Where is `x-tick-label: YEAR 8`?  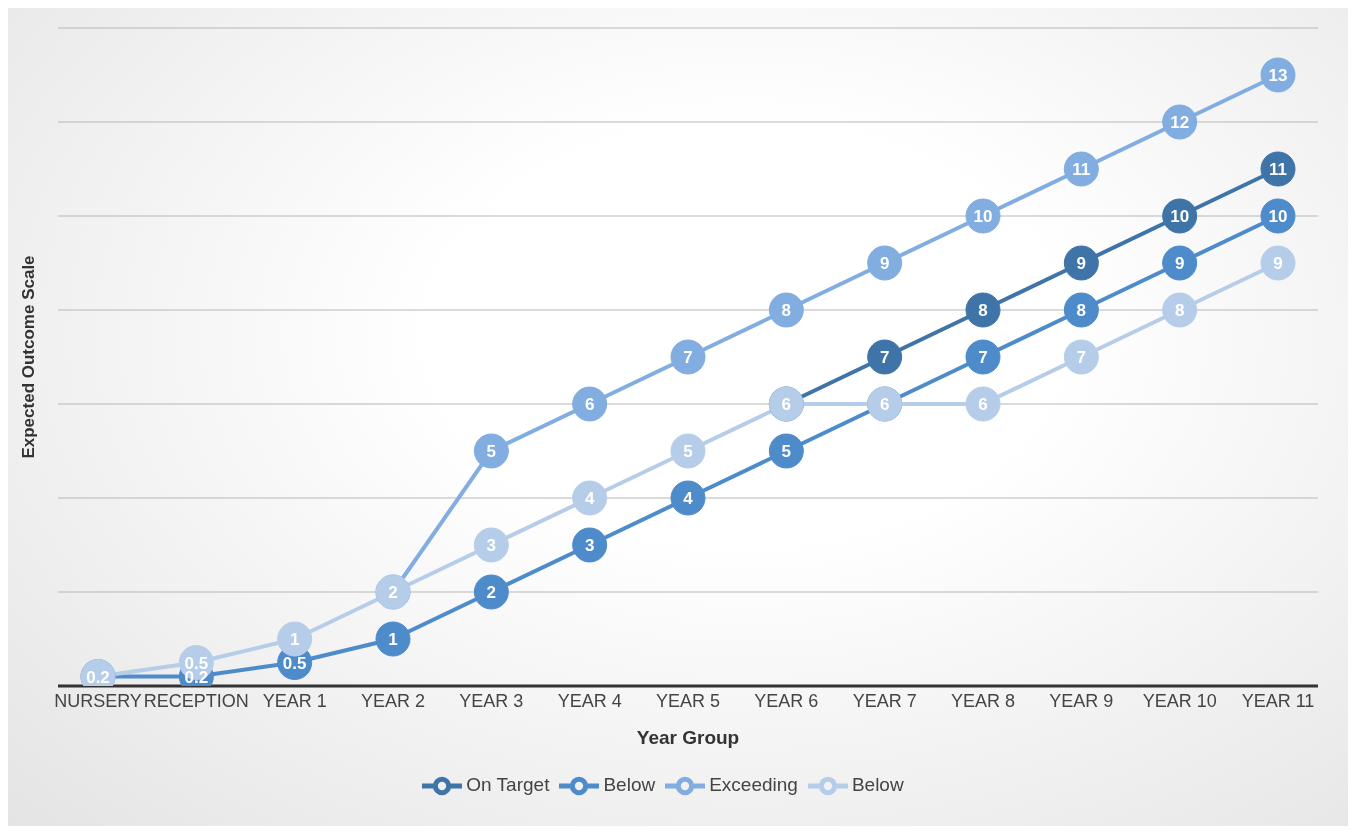 x-tick-label: YEAR 8 is located at coordinates (983, 700).